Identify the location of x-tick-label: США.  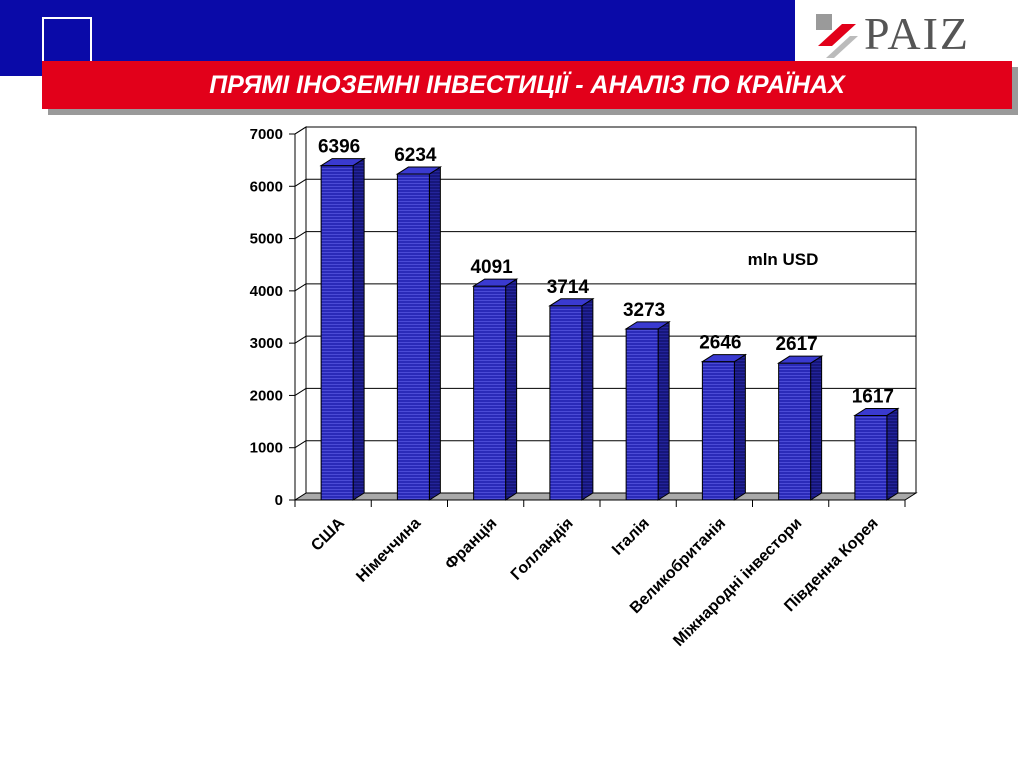
(328, 534).